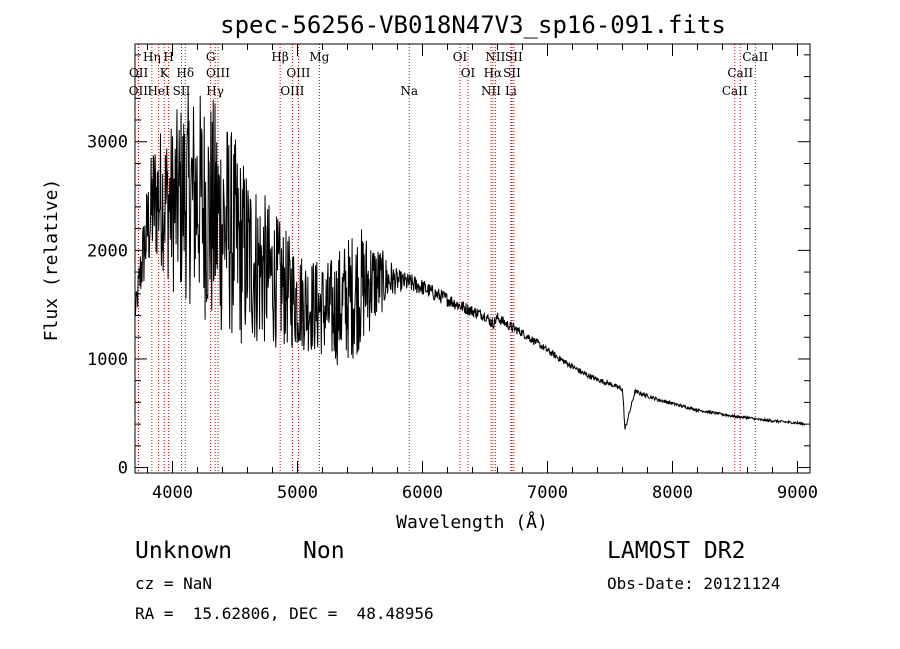 The height and width of the screenshot is (649, 900). Describe the element at coordinates (183, 551) in the screenshot. I see `object-class: Unknown` at that location.